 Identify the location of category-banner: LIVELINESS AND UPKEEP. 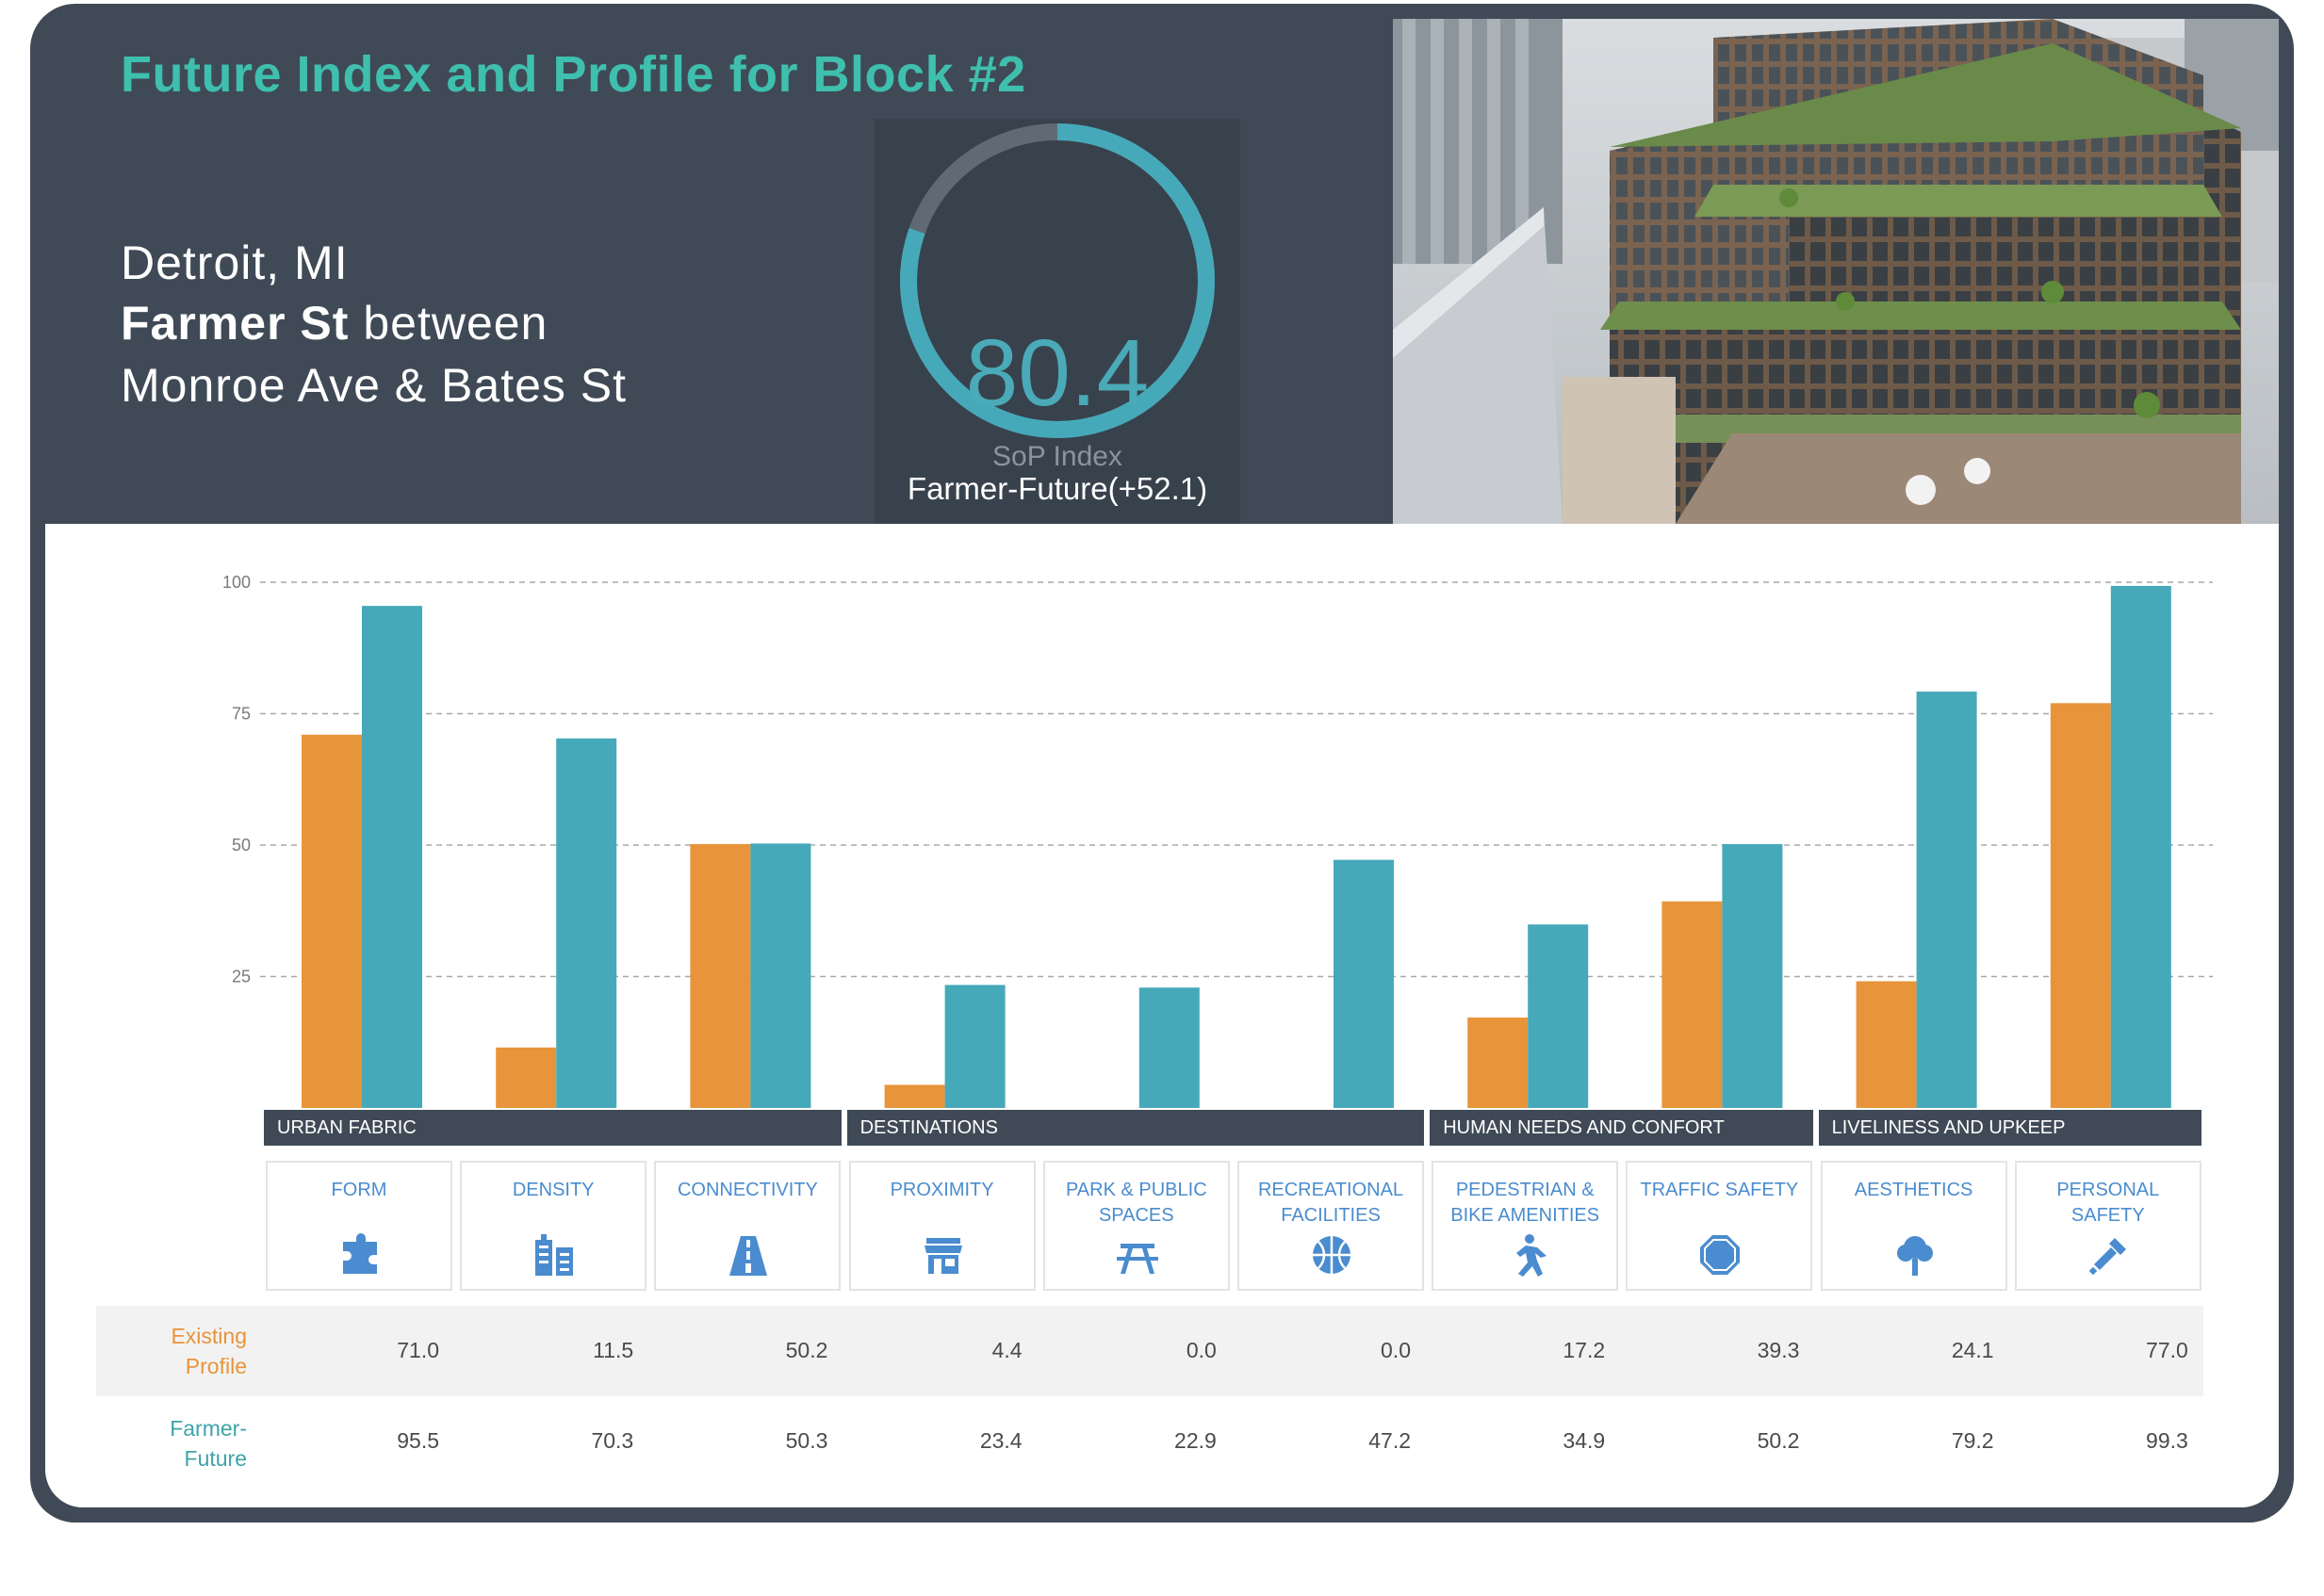
(2009, 1128).